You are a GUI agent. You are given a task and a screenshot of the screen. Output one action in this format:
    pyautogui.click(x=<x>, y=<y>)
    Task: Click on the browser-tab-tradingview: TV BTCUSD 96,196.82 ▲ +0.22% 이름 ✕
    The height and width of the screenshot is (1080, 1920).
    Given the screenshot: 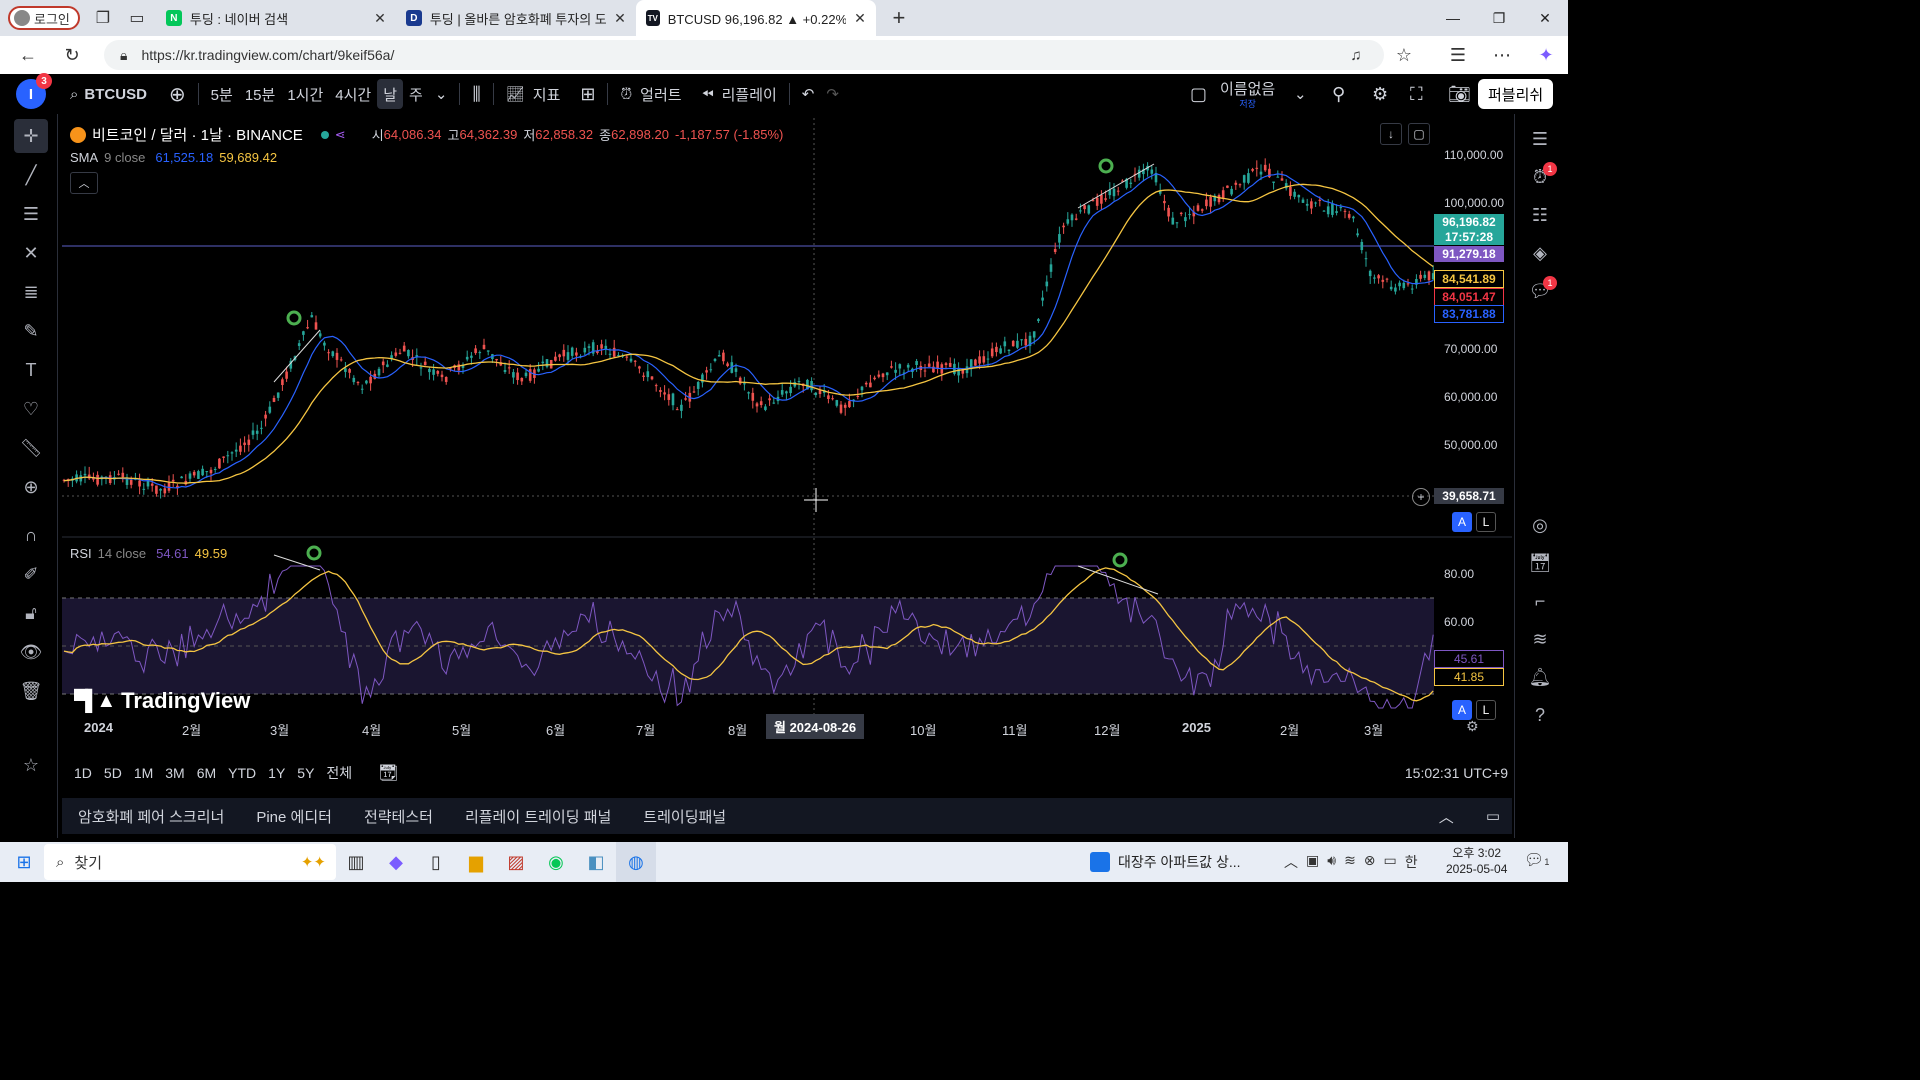 What is the action you would take?
    pyautogui.click(x=755, y=18)
    